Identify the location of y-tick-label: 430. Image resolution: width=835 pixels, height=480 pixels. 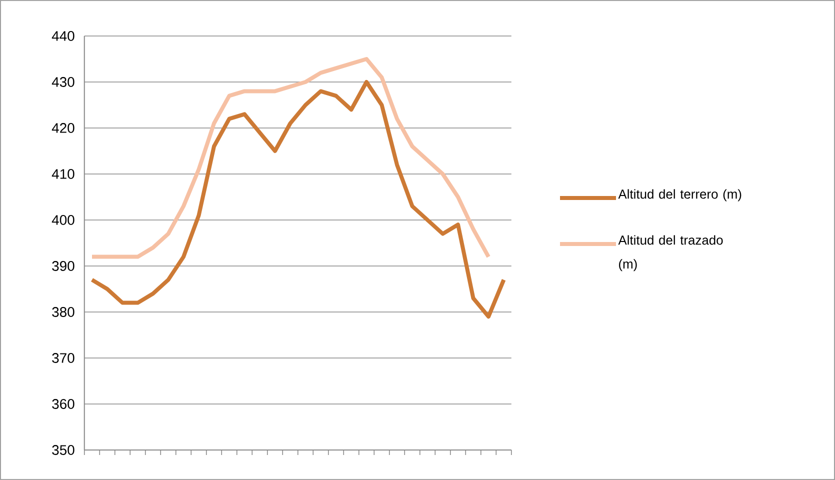
(63, 82).